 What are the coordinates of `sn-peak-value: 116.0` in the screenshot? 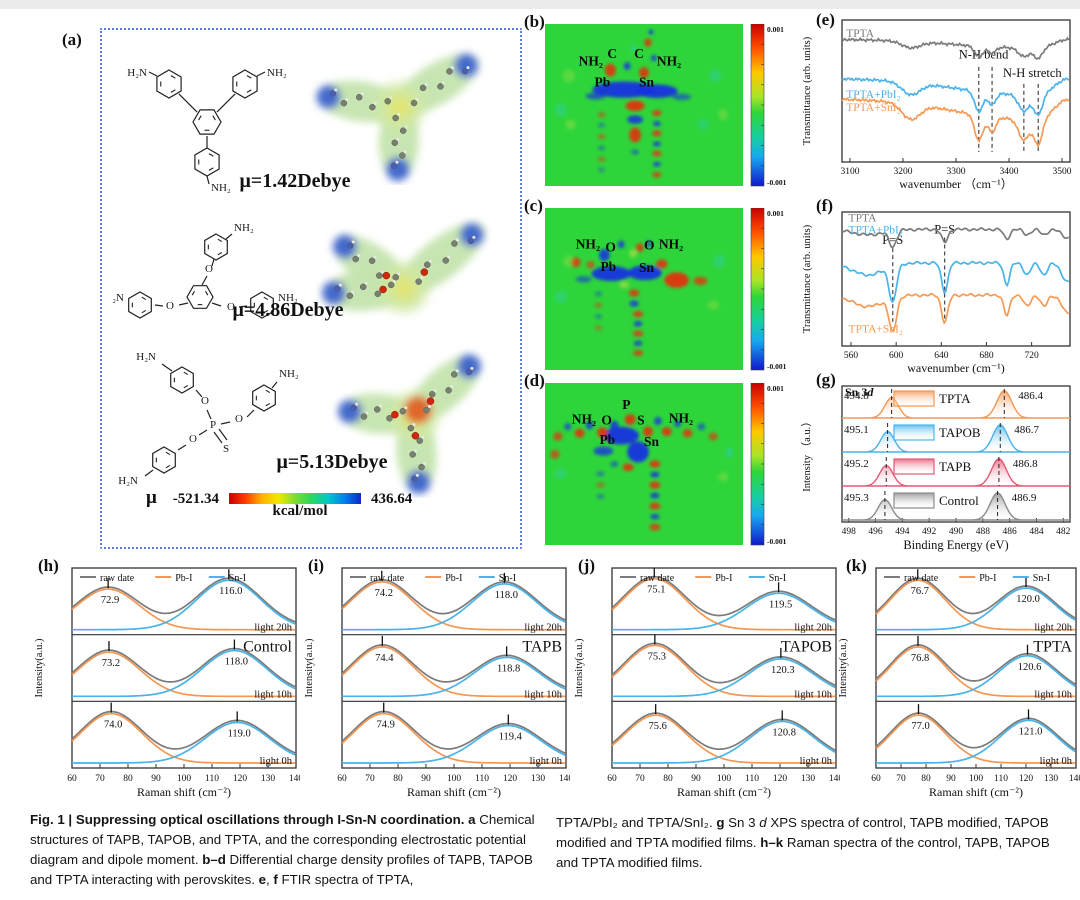 It's located at (230, 591).